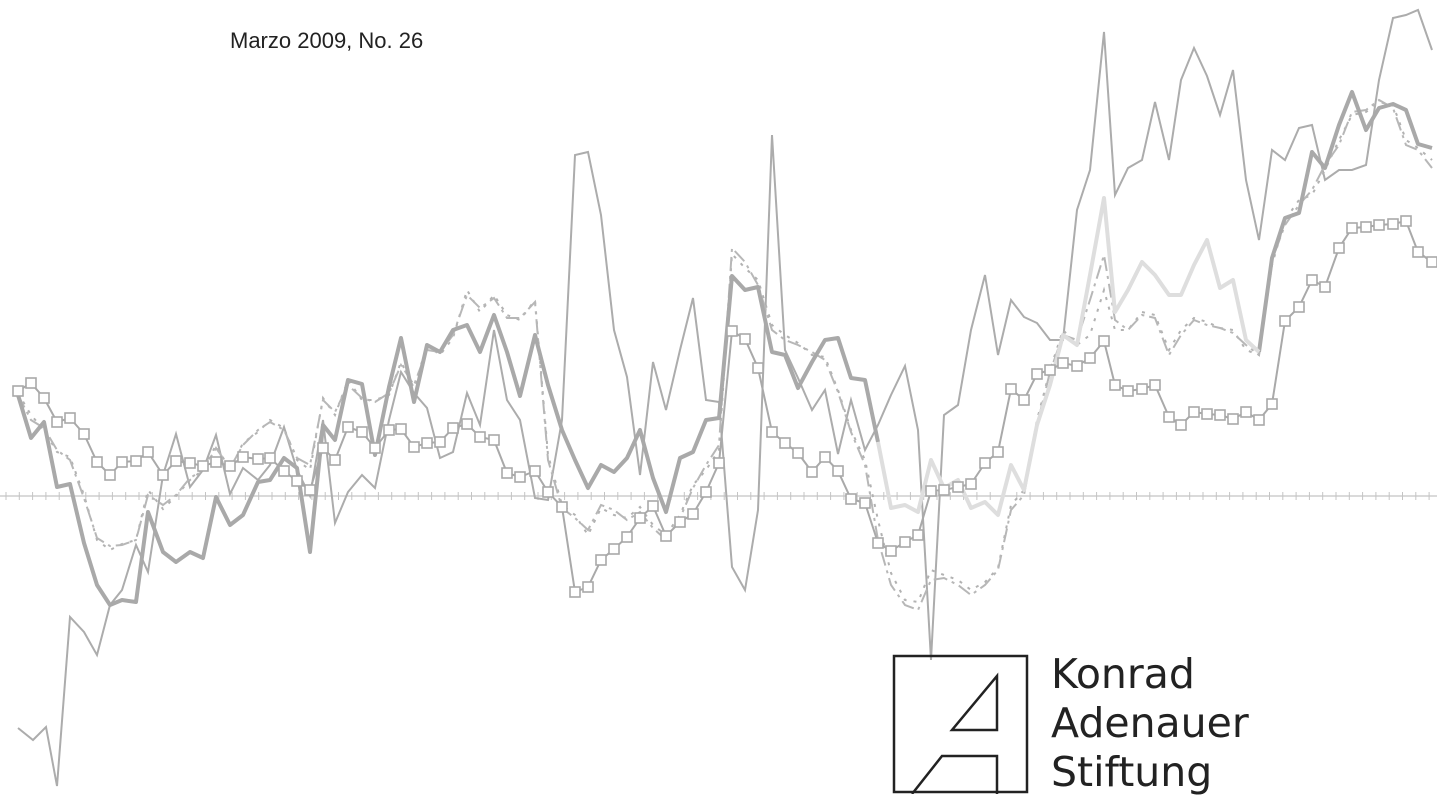 The image size is (1437, 797). Describe the element at coordinates (1068, 356) in the screenshot. I see `series-line-light` at that location.